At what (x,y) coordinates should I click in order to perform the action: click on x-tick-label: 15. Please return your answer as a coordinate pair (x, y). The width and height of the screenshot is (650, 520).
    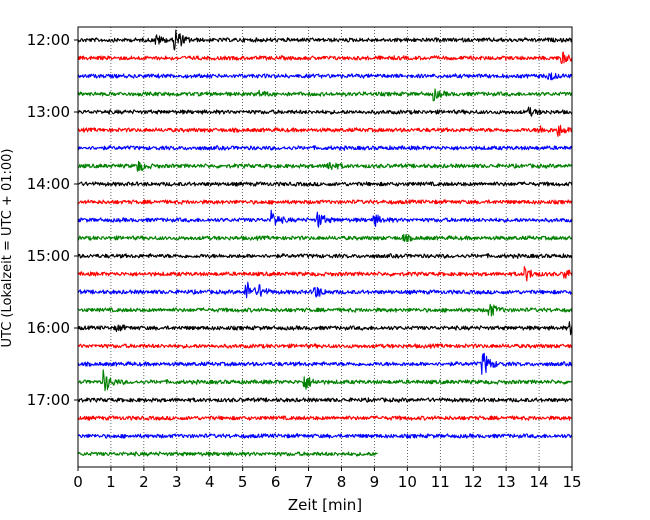
    Looking at the image, I should click on (571, 482).